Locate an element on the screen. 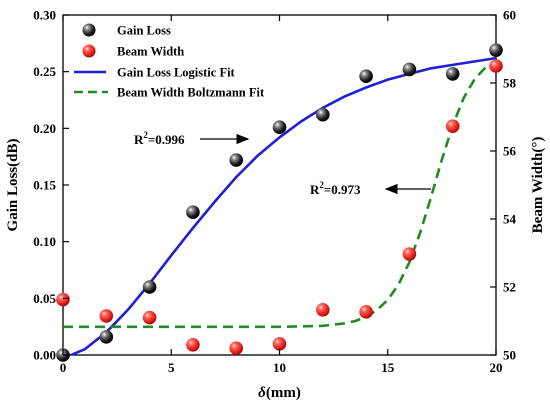 The width and height of the screenshot is (550, 408). x-axis-title: δ(mm) is located at coordinates (279, 393).